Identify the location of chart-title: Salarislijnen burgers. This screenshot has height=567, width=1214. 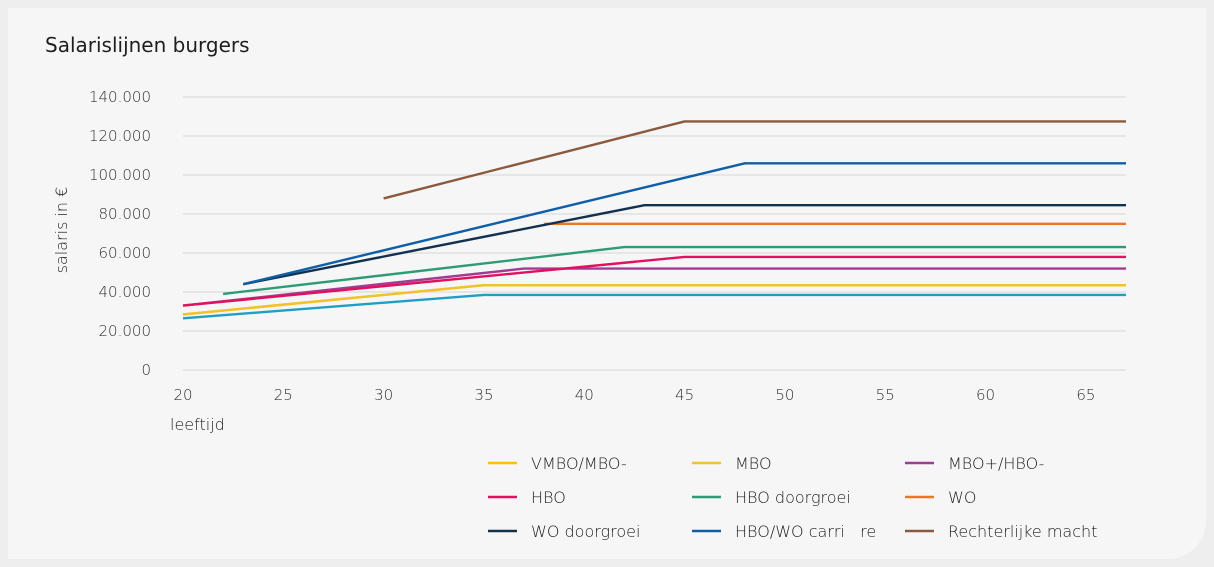
(147, 45).